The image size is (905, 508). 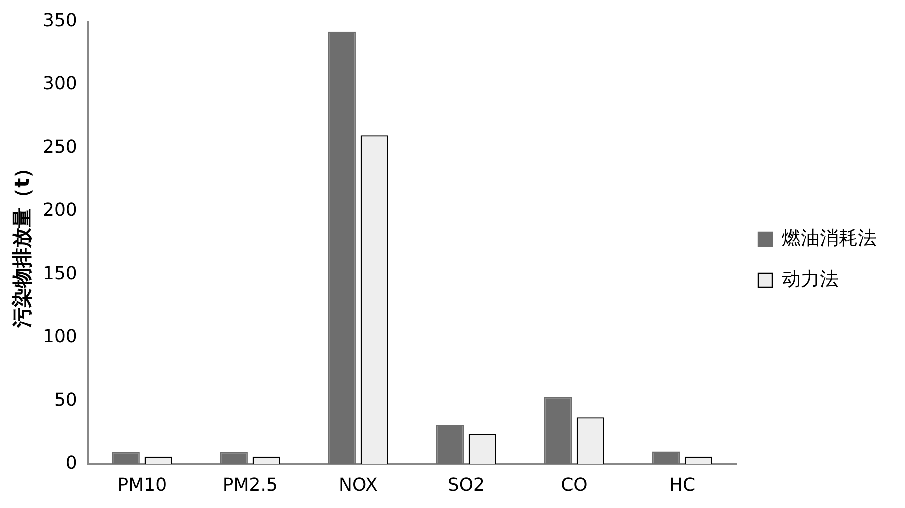 What do you see at coordinates (60, 273) in the screenshot?
I see `y-tick-label: 150` at bounding box center [60, 273].